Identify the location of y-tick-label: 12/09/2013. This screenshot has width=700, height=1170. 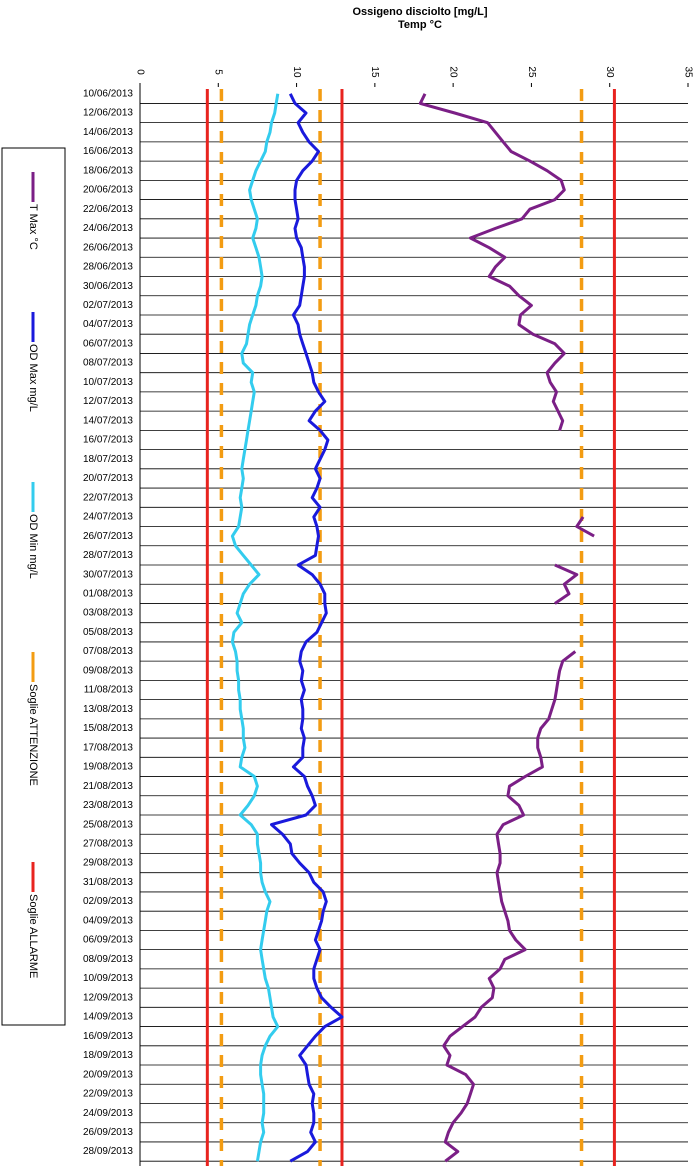
(108, 997).